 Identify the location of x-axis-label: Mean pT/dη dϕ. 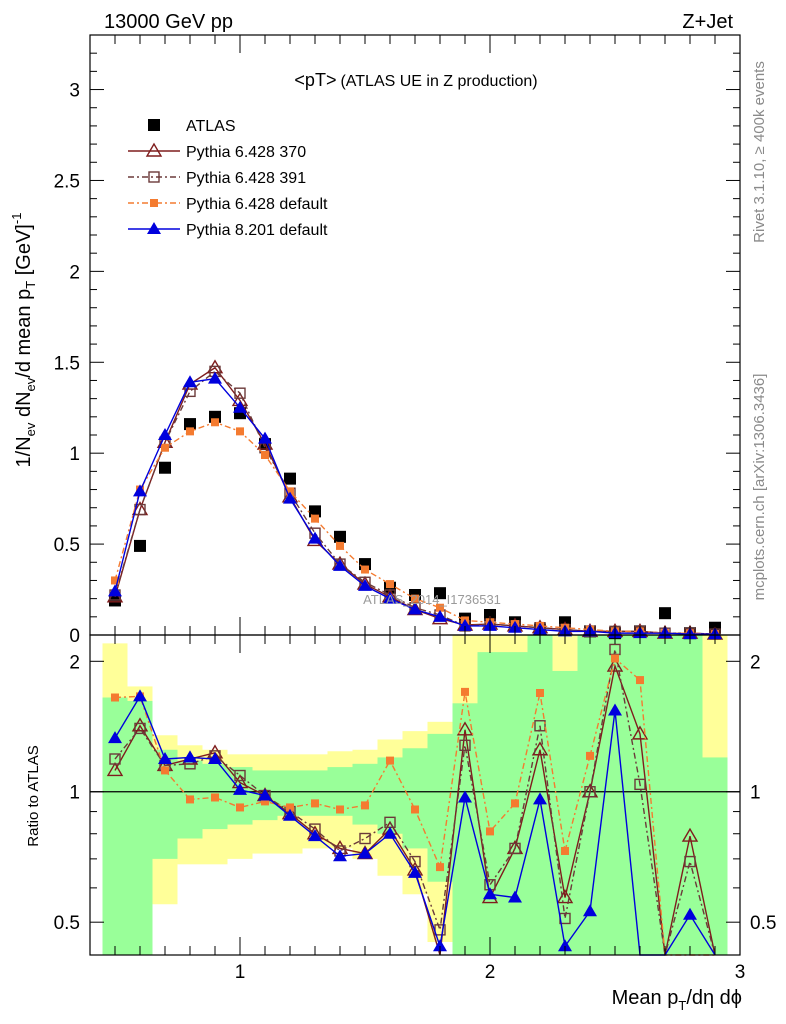
(677, 1000).